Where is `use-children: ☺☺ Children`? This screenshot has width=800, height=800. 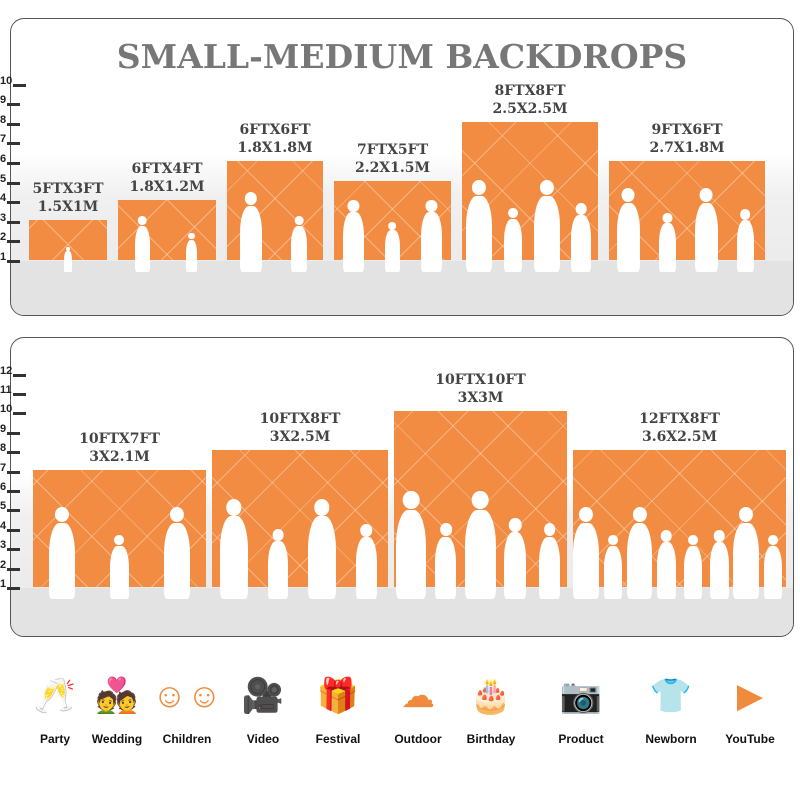 use-children: ☺☺ Children is located at coordinates (187, 707).